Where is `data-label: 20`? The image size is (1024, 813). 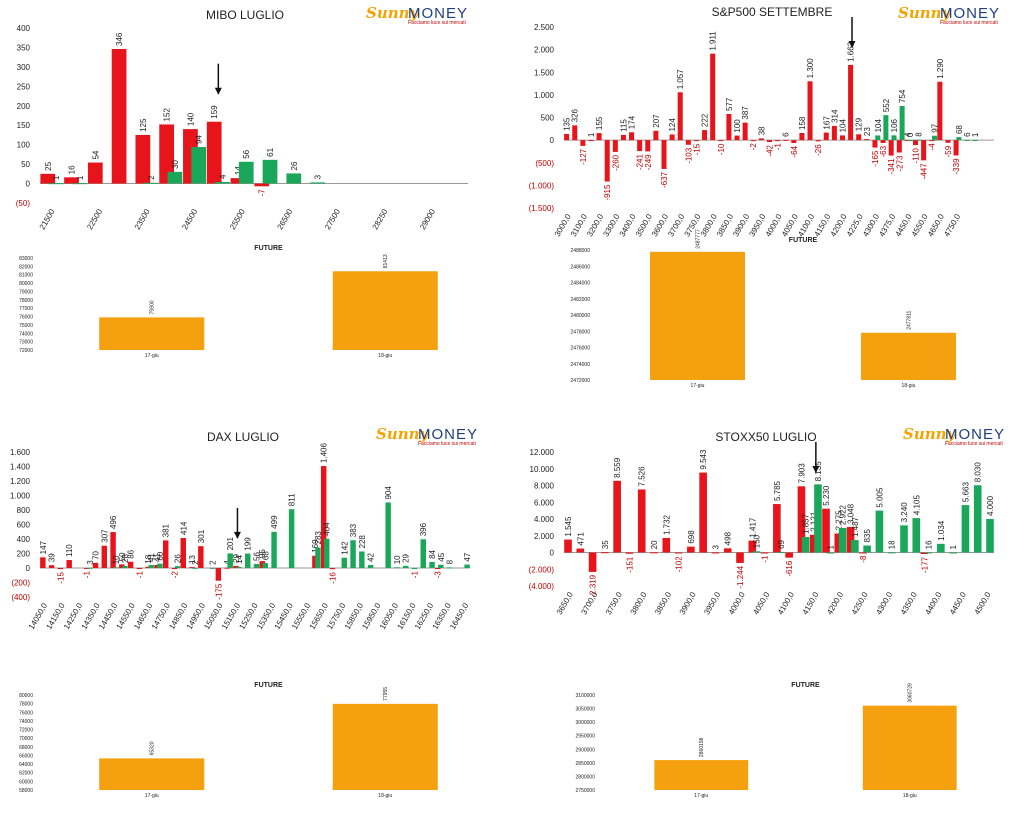 data-label: 20 is located at coordinates (654, 544).